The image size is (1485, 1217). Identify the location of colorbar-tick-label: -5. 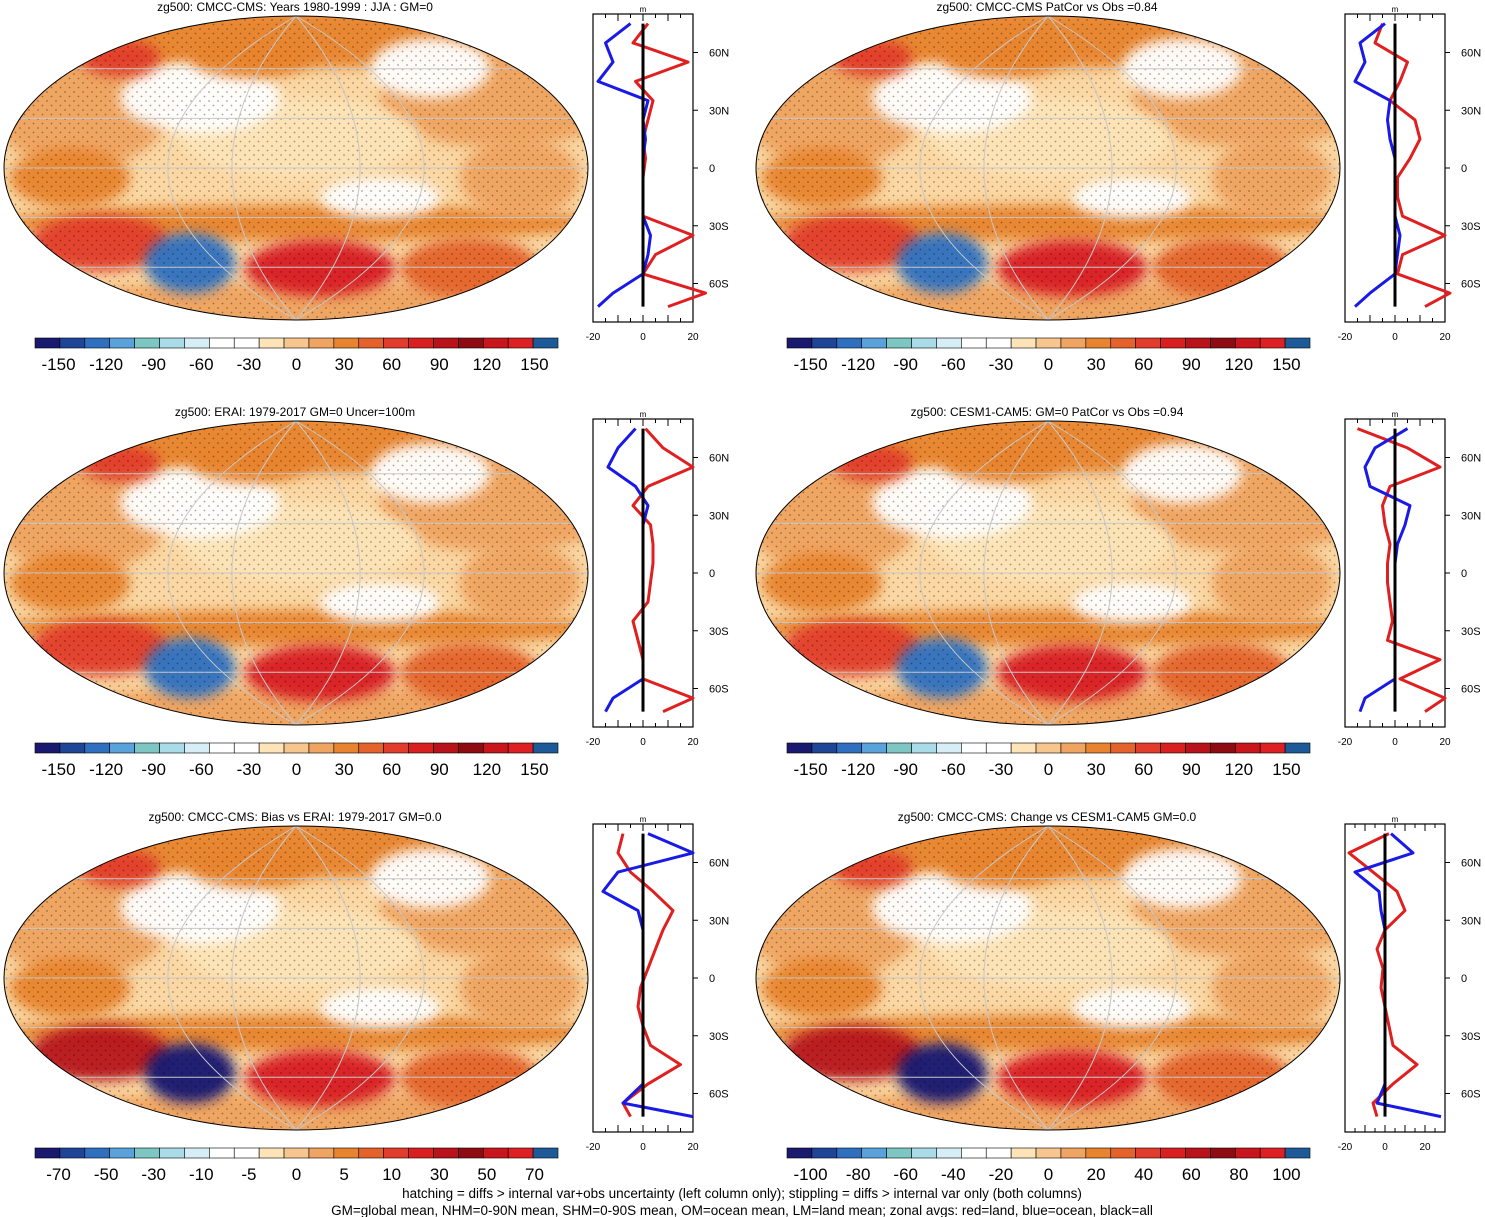
(248, 1174).